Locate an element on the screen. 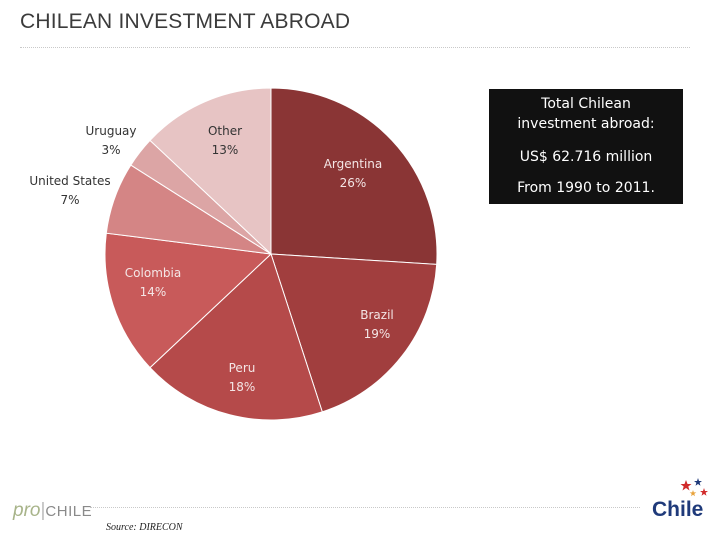 The width and height of the screenshot is (720, 540). slice-value-colombia: 14% is located at coordinates (153, 292).